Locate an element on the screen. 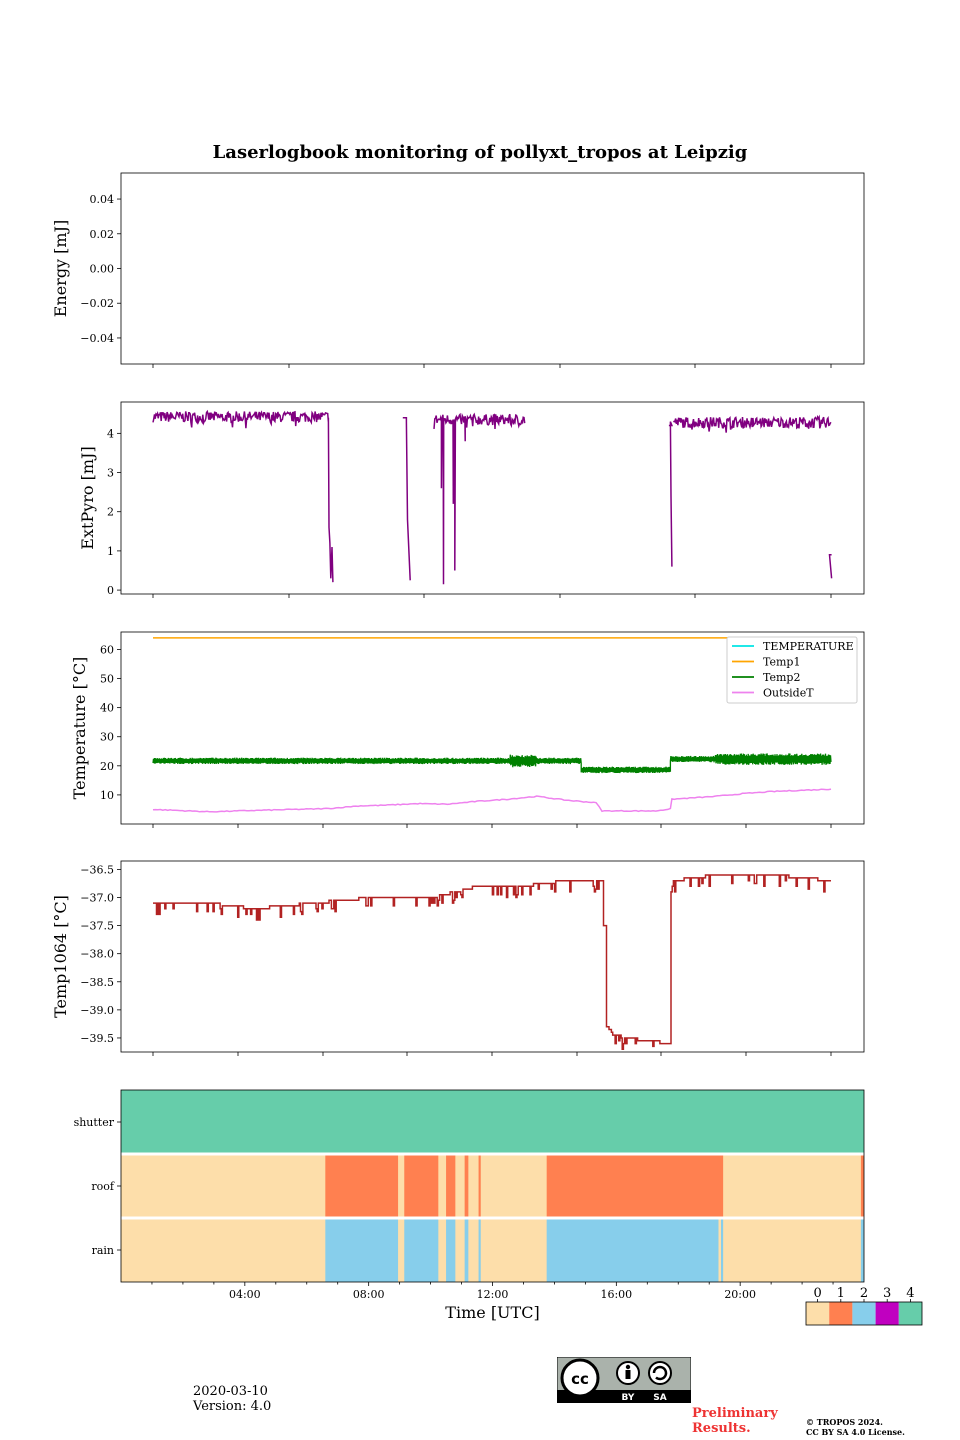  cc-license-badge: cc BY SA is located at coordinates (624, 1380).